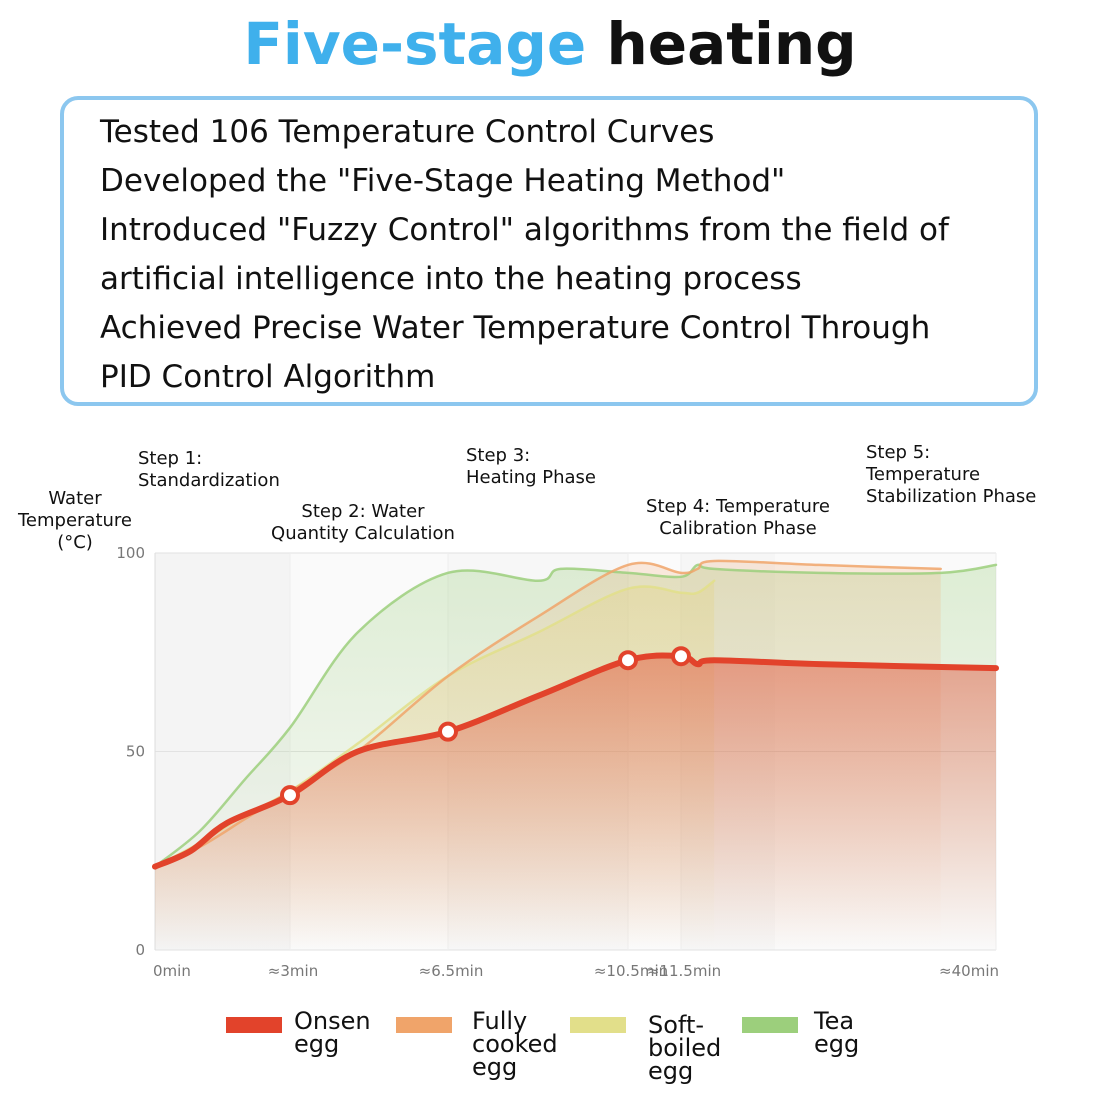 Image resolution: width=1100 pixels, height=1100 pixels. I want to click on step-4-label: Step 4: Temperature Calibration Phase, so click(738, 517).